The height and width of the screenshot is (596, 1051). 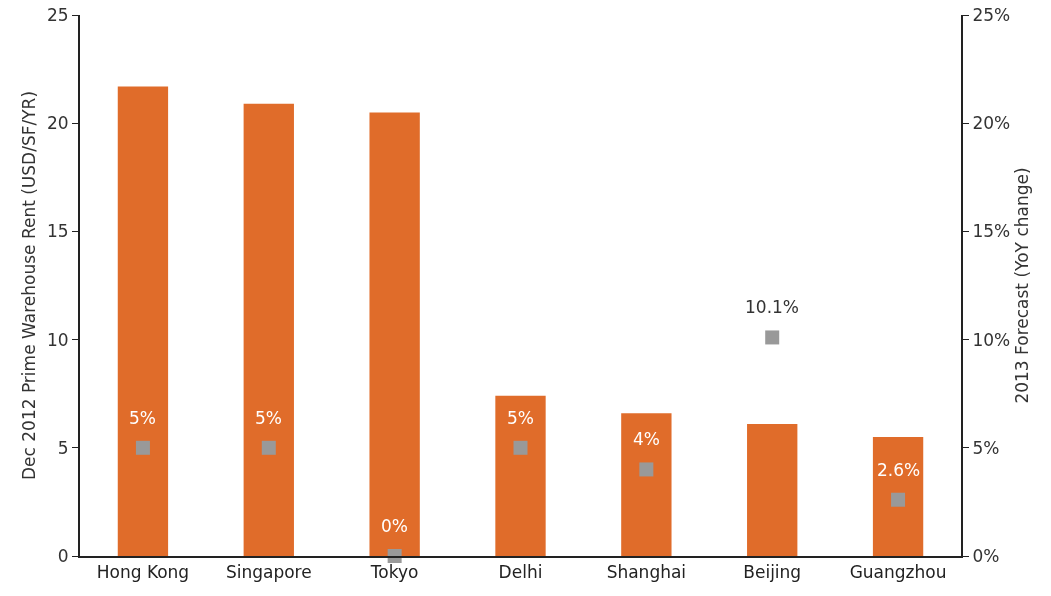 I want to click on x-tick-label: Guangzhou, so click(x=898, y=572).